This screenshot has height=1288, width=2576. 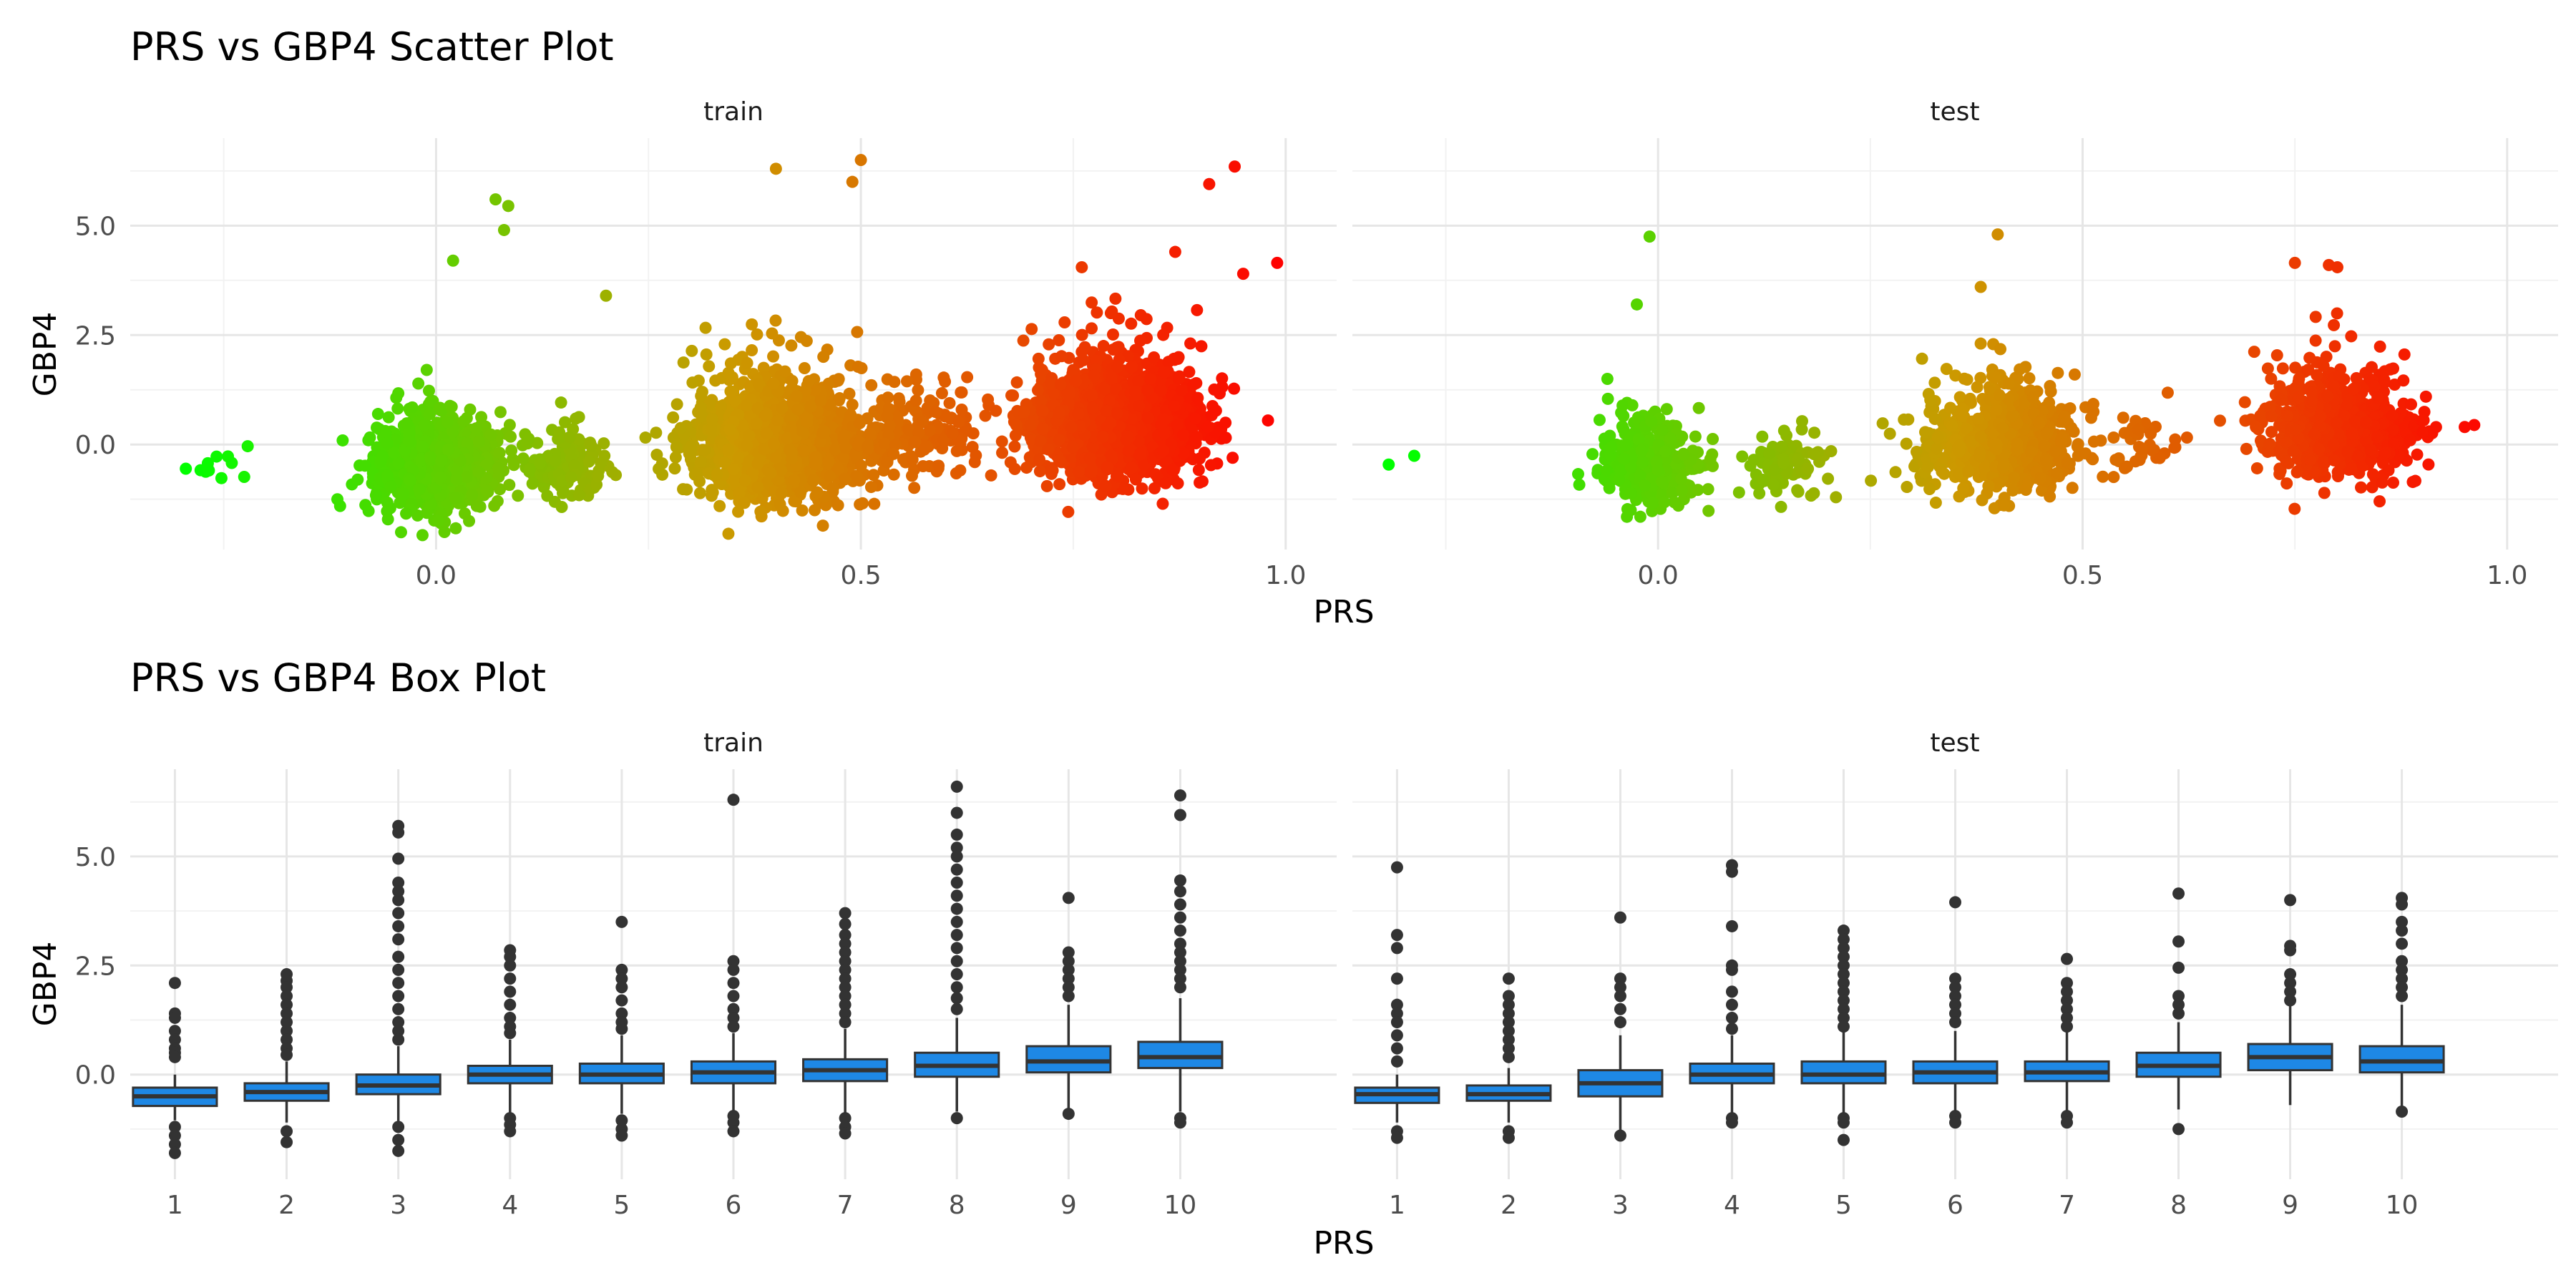 I want to click on scatter-title: PRS vs GBP4 Scatter Plot, so click(x=372, y=46).